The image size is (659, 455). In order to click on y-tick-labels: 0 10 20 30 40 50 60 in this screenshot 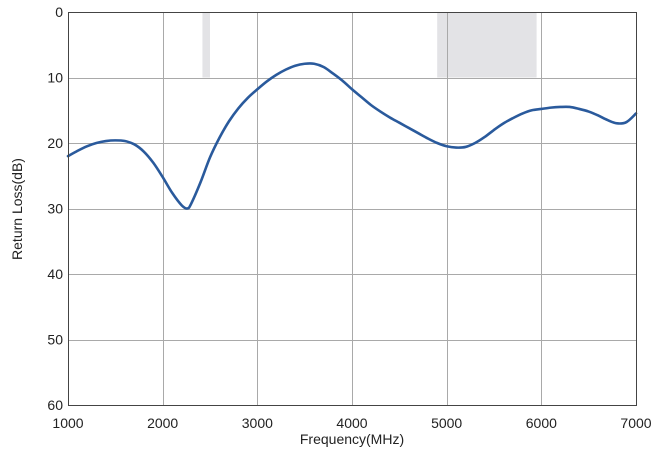, I will do `click(55, 208)`.